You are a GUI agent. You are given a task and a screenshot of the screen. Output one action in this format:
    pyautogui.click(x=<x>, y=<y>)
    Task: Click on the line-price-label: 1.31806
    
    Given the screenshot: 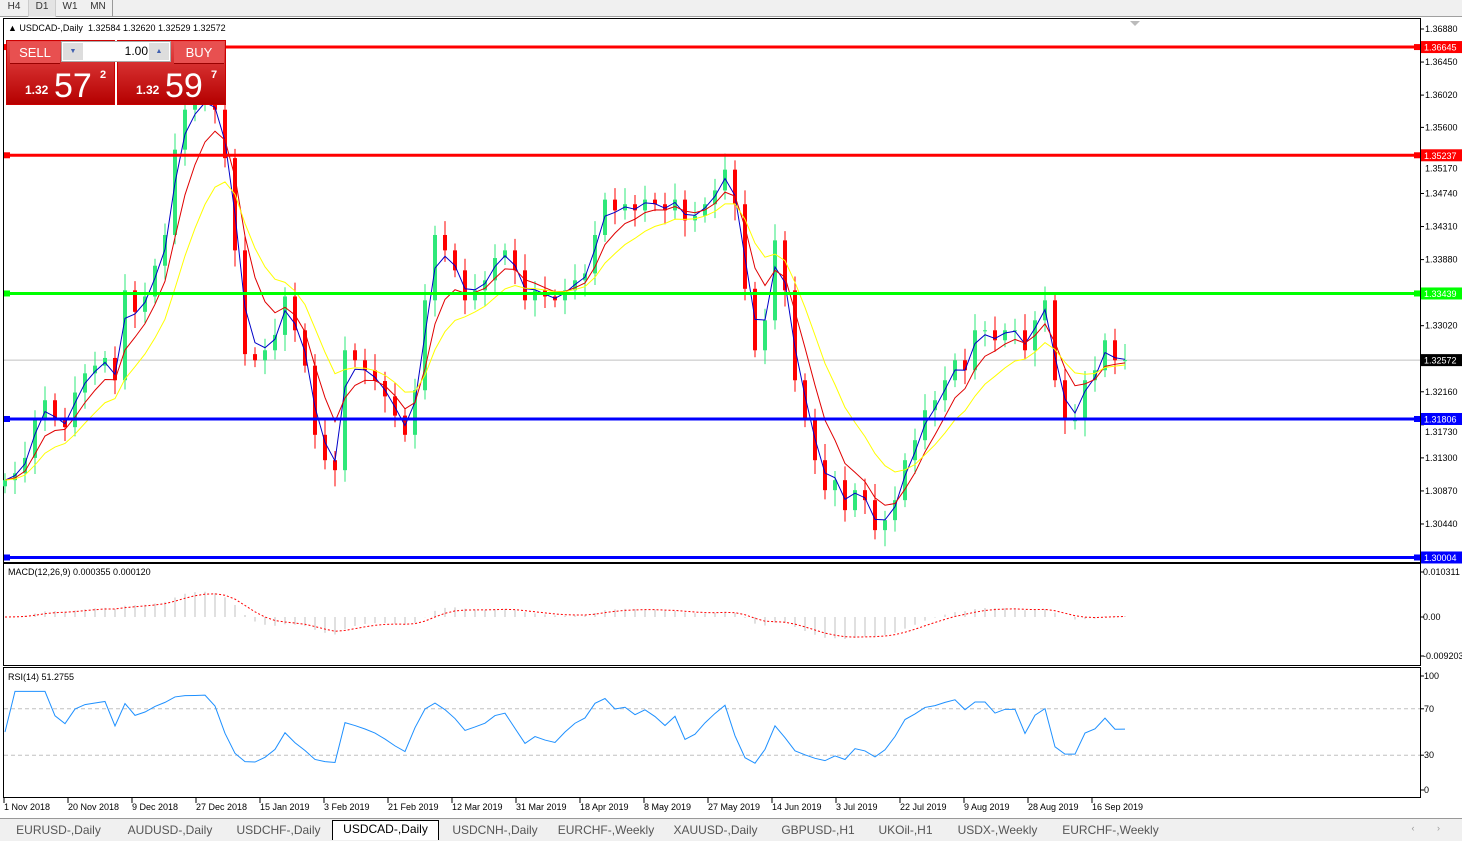 What is the action you would take?
    pyautogui.click(x=1440, y=419)
    